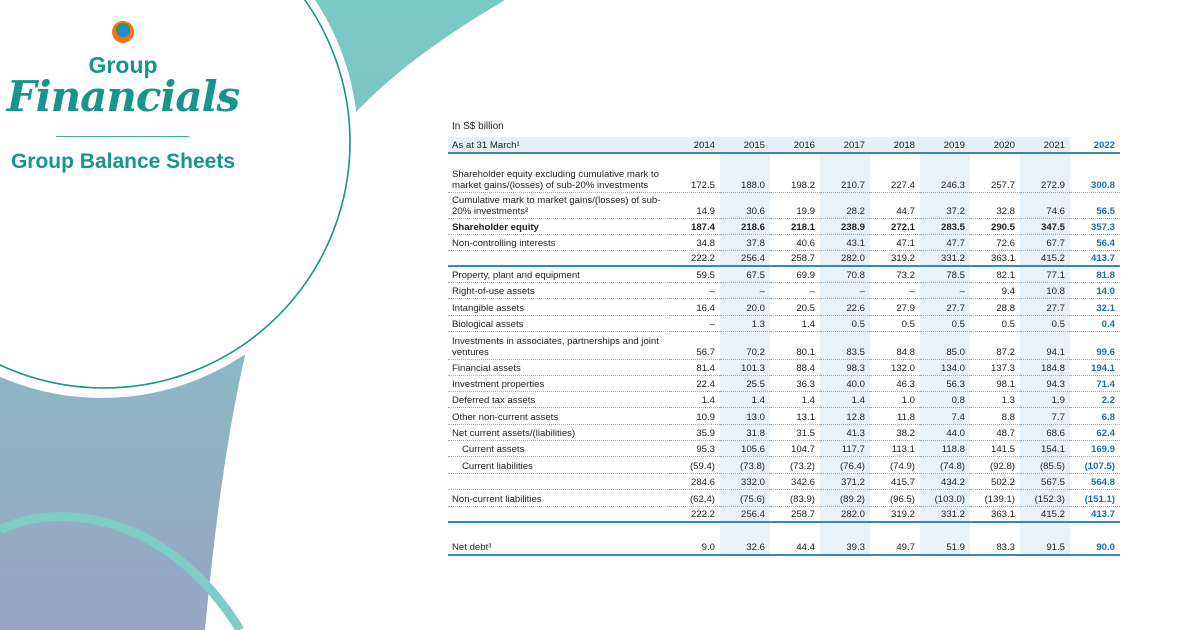 The height and width of the screenshot is (630, 1200). What do you see at coordinates (695, 205) in the screenshot?
I see `cell-value: 14.9` at bounding box center [695, 205].